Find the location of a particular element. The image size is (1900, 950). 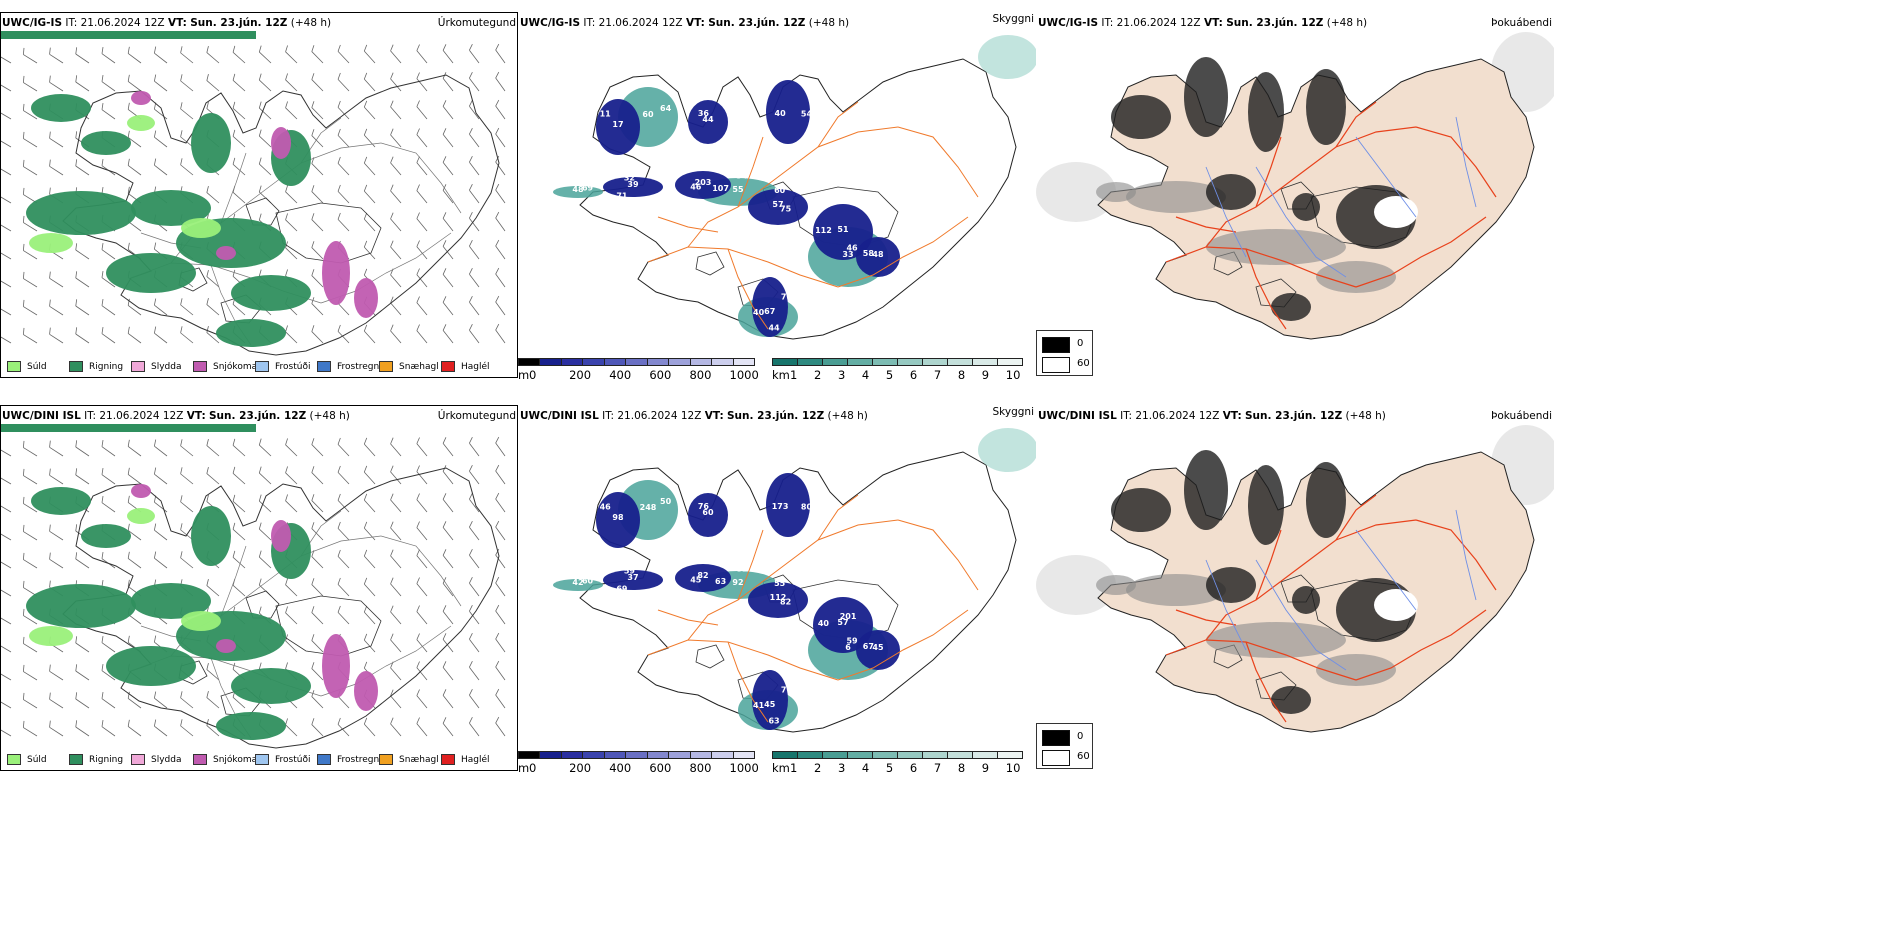

fog-panel-row1 is located at coordinates (1295, 195).